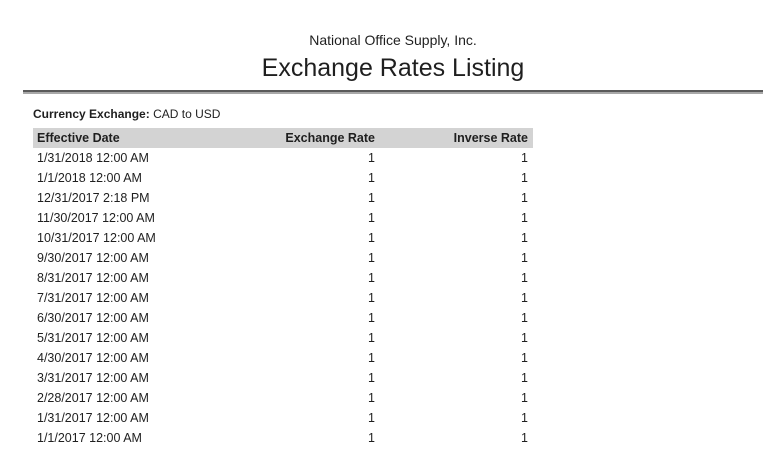  What do you see at coordinates (283, 218) in the screenshot?
I see `table-row: 11/30/2017 12:00 AM 1 1` at bounding box center [283, 218].